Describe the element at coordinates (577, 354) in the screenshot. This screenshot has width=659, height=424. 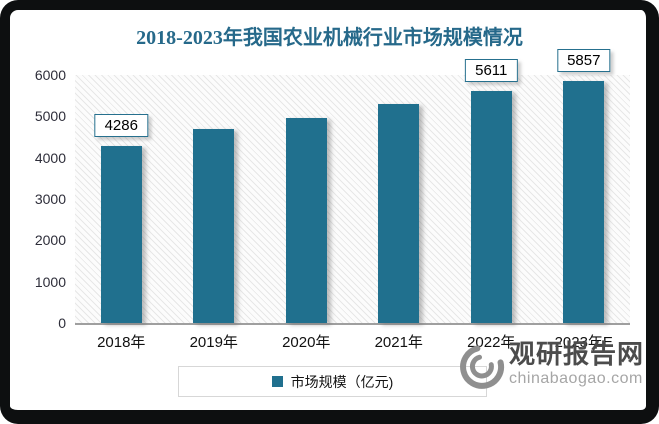
I see `watermark-name: 观研报告网` at that location.